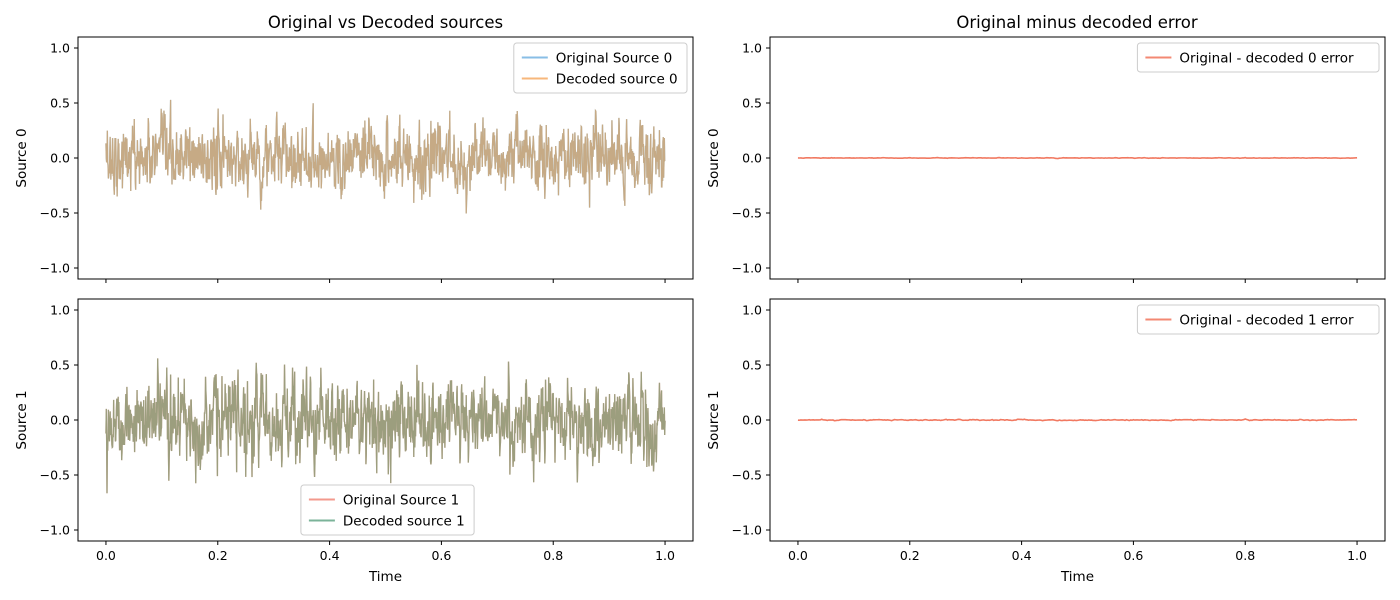 This screenshot has width=1400, height=600. I want to click on legend-entry-label: Decoded source 1, so click(404, 522).